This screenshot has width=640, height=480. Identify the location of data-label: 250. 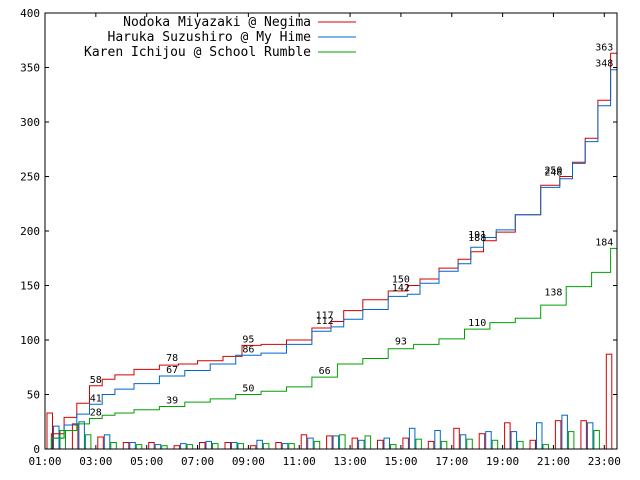
(553, 171).